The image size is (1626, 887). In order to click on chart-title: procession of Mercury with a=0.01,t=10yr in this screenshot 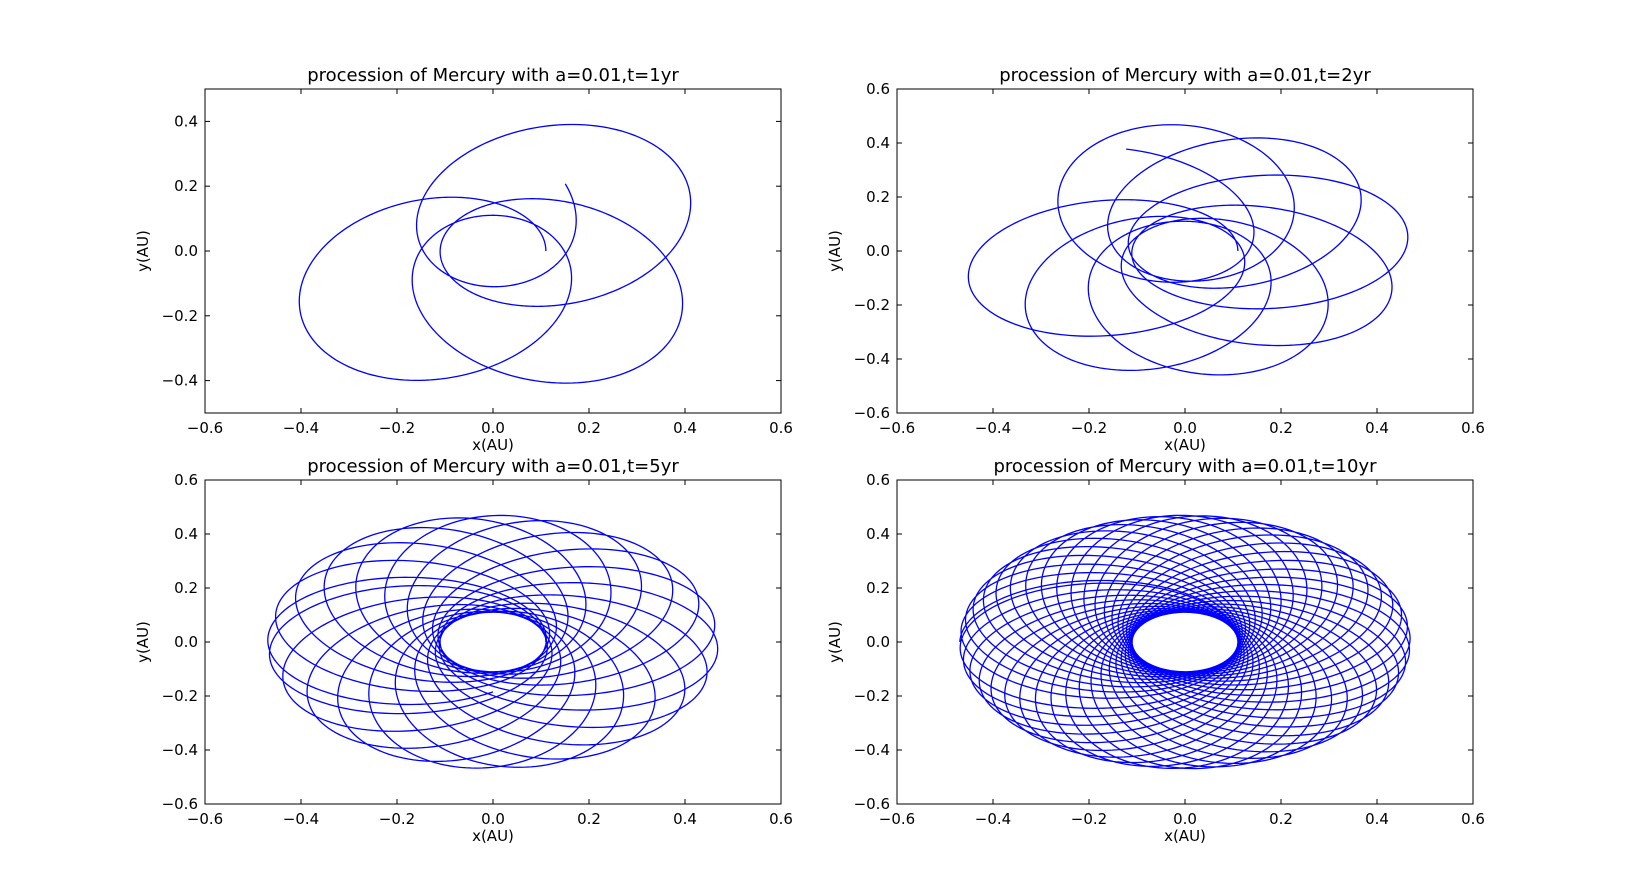, I will do `click(1186, 466)`.